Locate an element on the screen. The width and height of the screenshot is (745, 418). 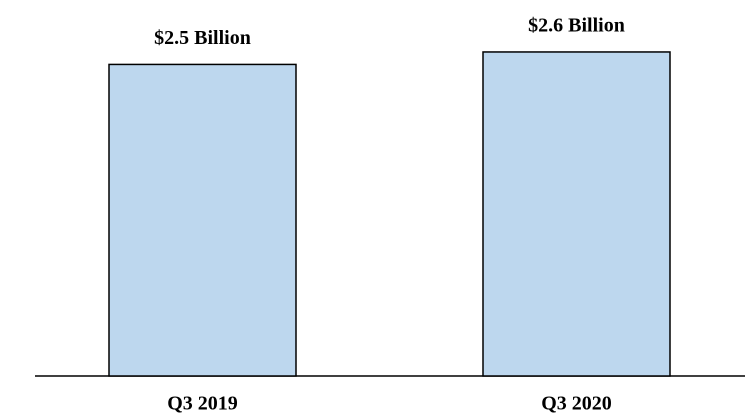
x-tick-label: Q3 2020 is located at coordinates (576, 404).